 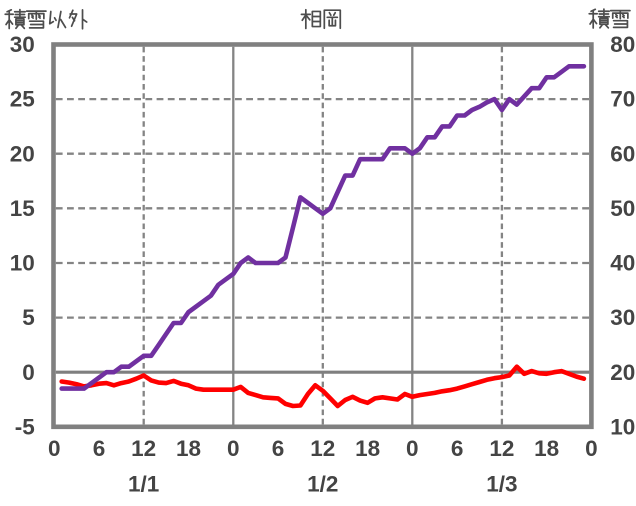 I want to click on svg-text: 1/1, so click(x=143, y=484).